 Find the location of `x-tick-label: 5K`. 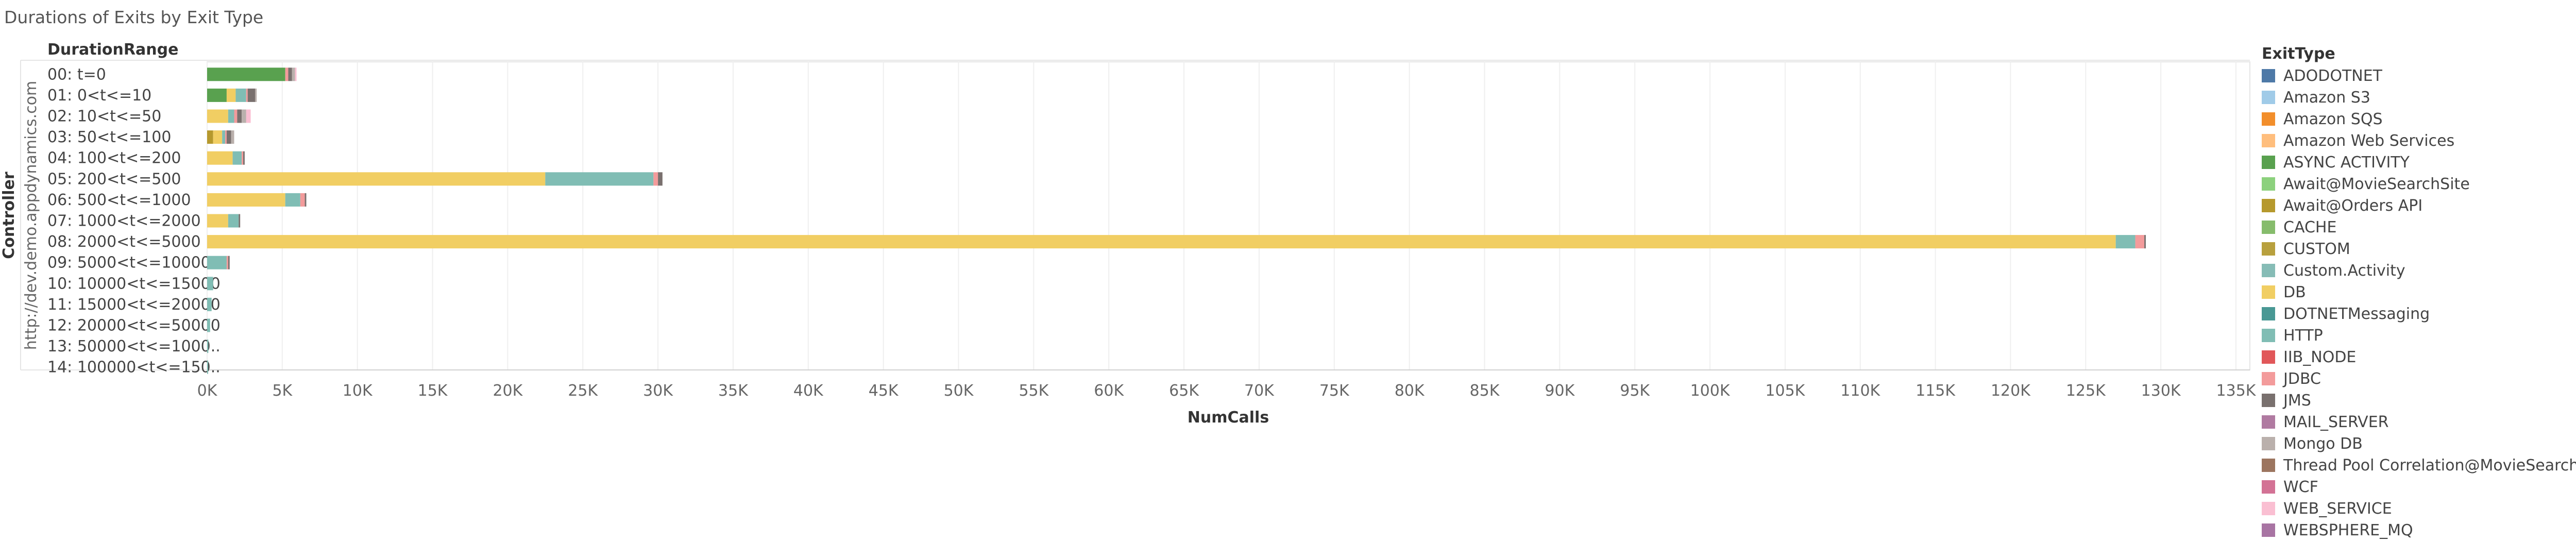

x-tick-label: 5K is located at coordinates (282, 391).